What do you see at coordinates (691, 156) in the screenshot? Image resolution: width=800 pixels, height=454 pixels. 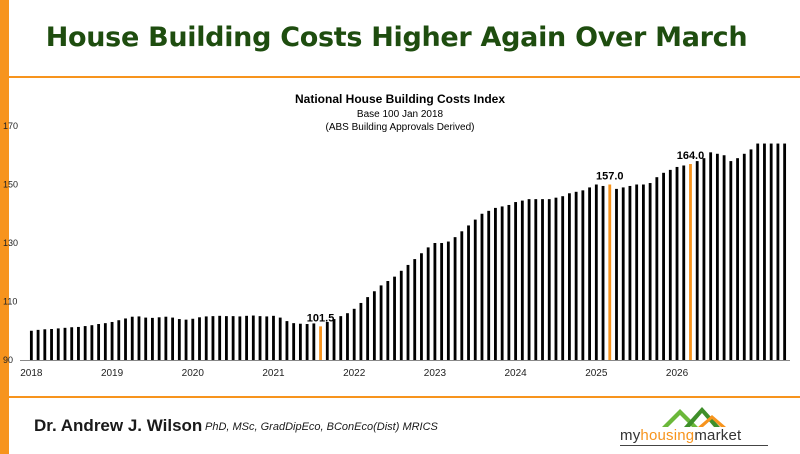 I see `bar-data-label: 164.0` at bounding box center [691, 156].